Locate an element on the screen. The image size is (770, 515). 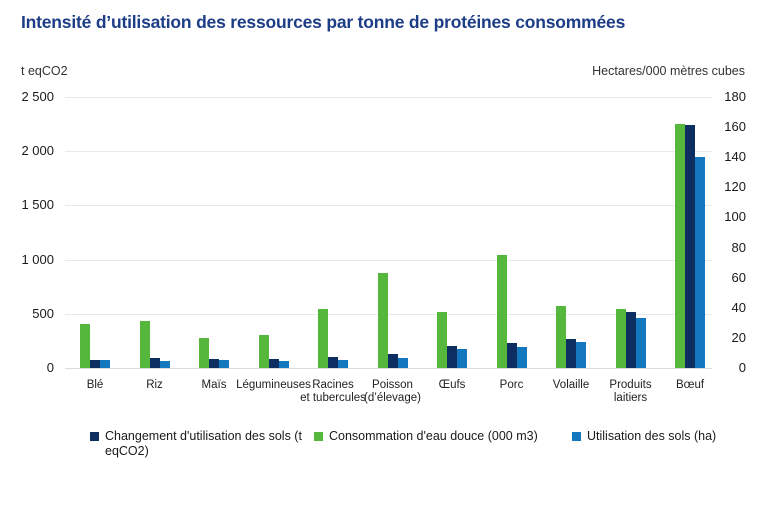
category-label: Légumineuses is located at coordinates (274, 385).